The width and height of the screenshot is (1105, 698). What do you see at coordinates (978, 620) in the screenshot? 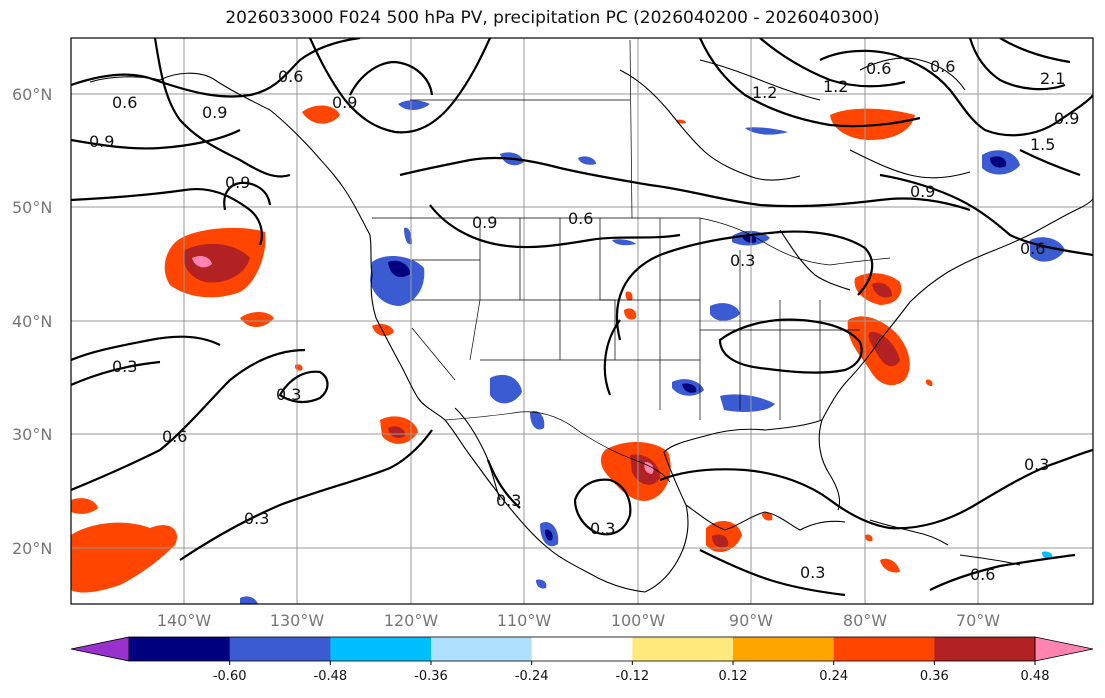
I see `lon-label: 70°W` at bounding box center [978, 620].